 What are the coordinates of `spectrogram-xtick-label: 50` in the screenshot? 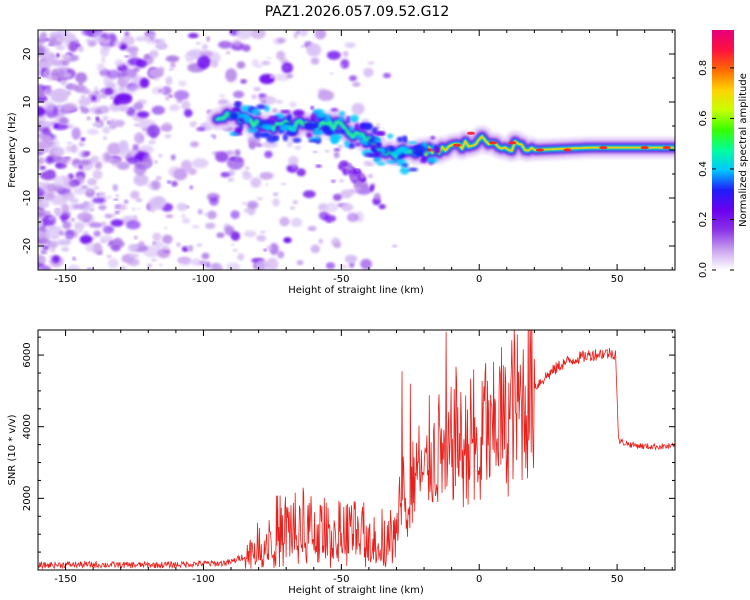 It's located at (617, 279).